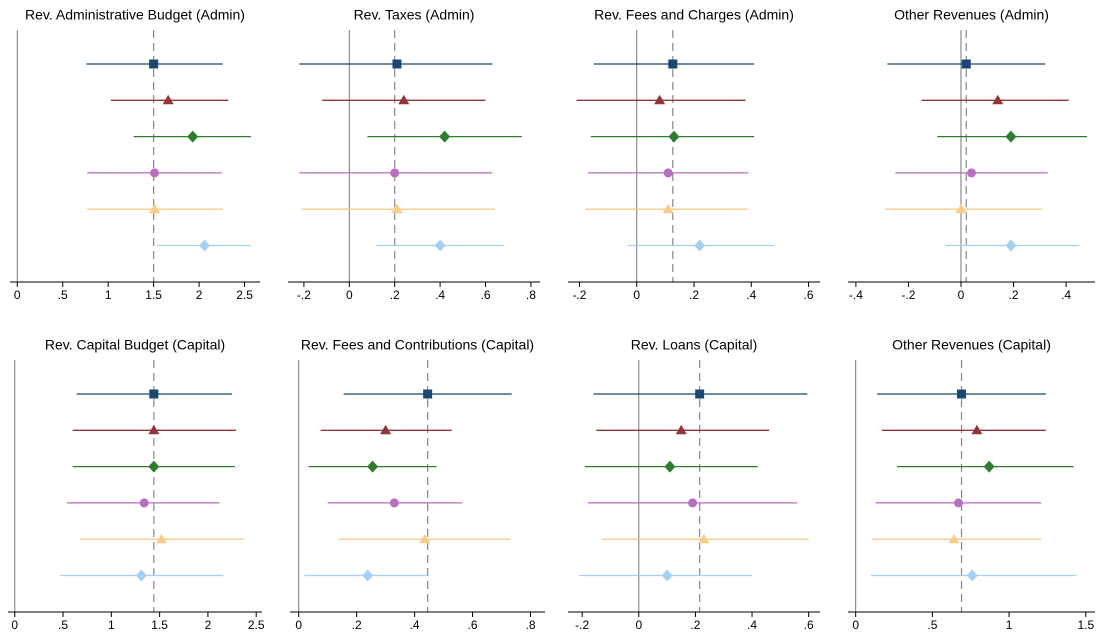 Image resolution: width=1102 pixels, height=639 pixels. What do you see at coordinates (694, 345) in the screenshot?
I see `panel-title: Rev. Loans (Capital)` at bounding box center [694, 345].